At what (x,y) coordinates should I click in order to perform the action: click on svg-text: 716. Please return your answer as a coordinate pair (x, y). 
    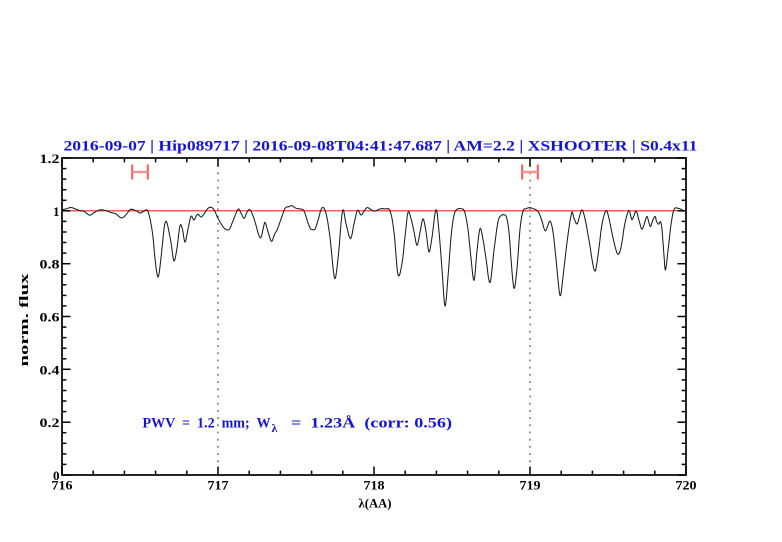
    Looking at the image, I should click on (63, 485).